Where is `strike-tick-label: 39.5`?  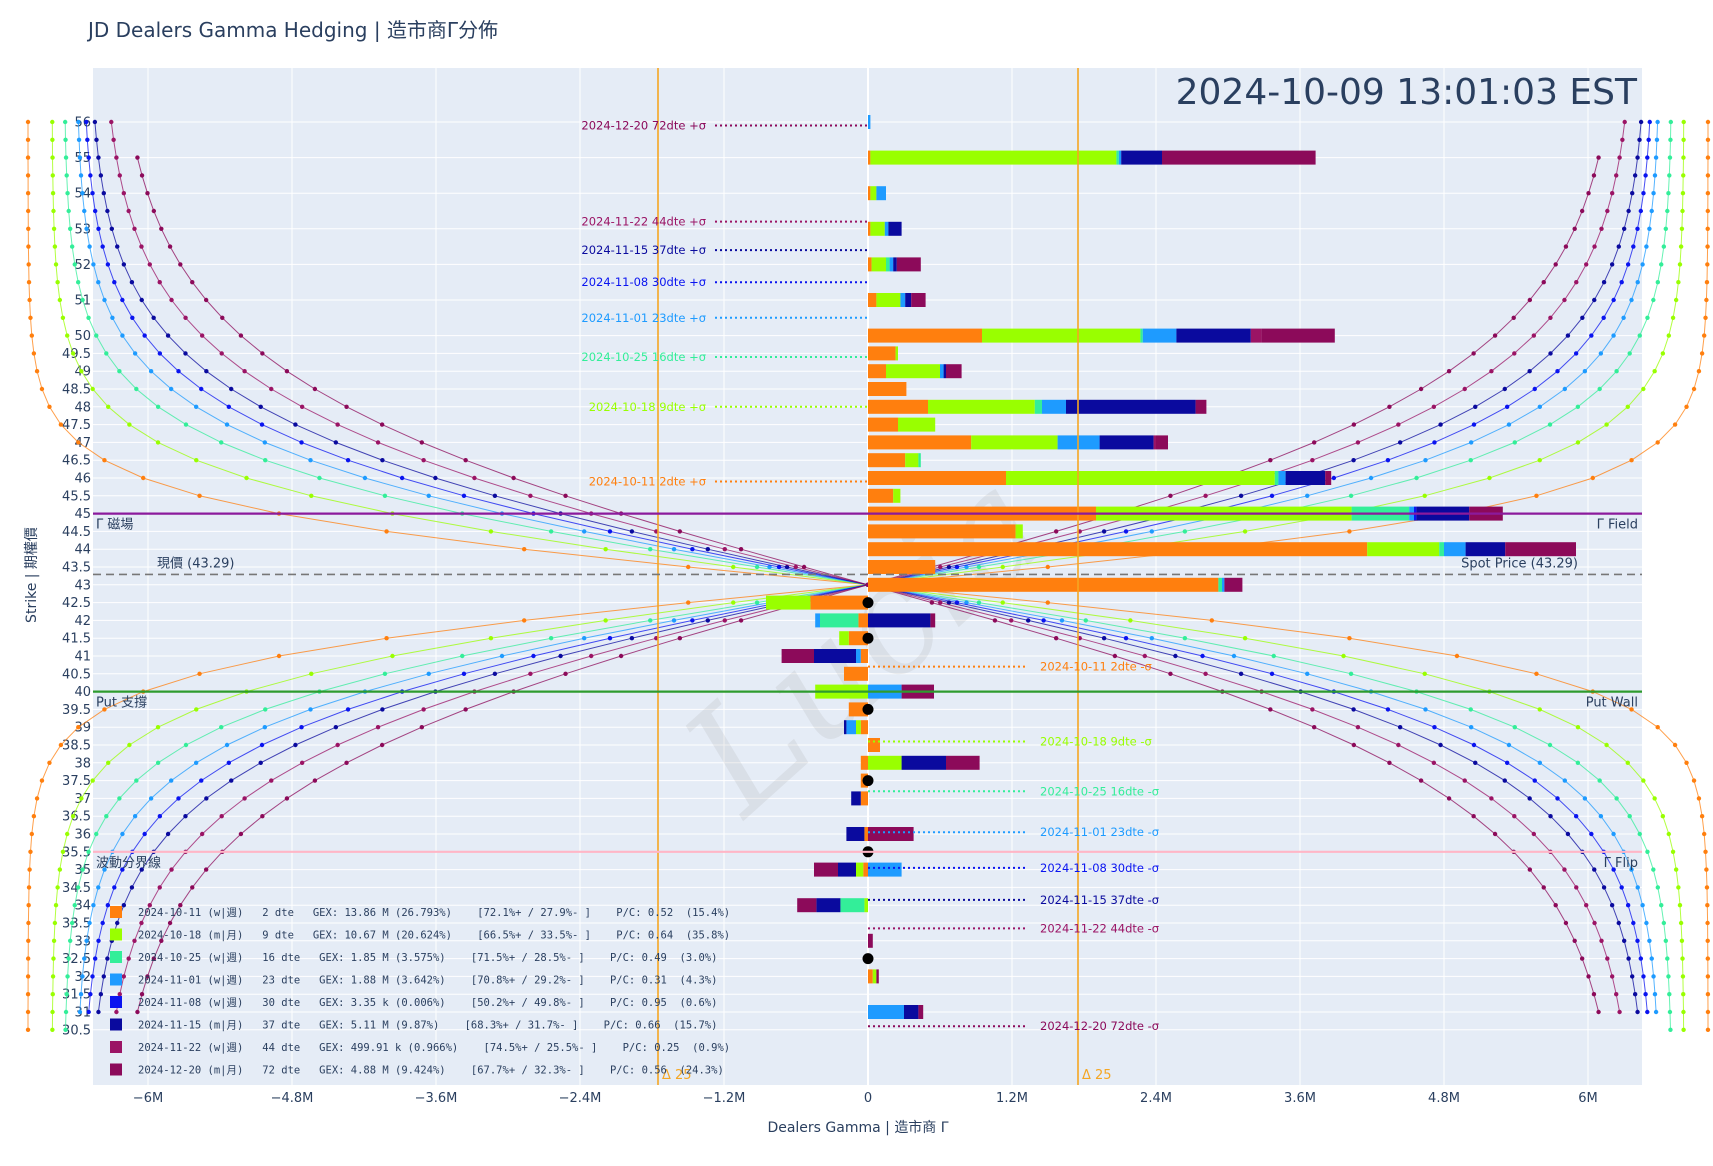
strike-tick-label: 39.5 is located at coordinates (76, 710).